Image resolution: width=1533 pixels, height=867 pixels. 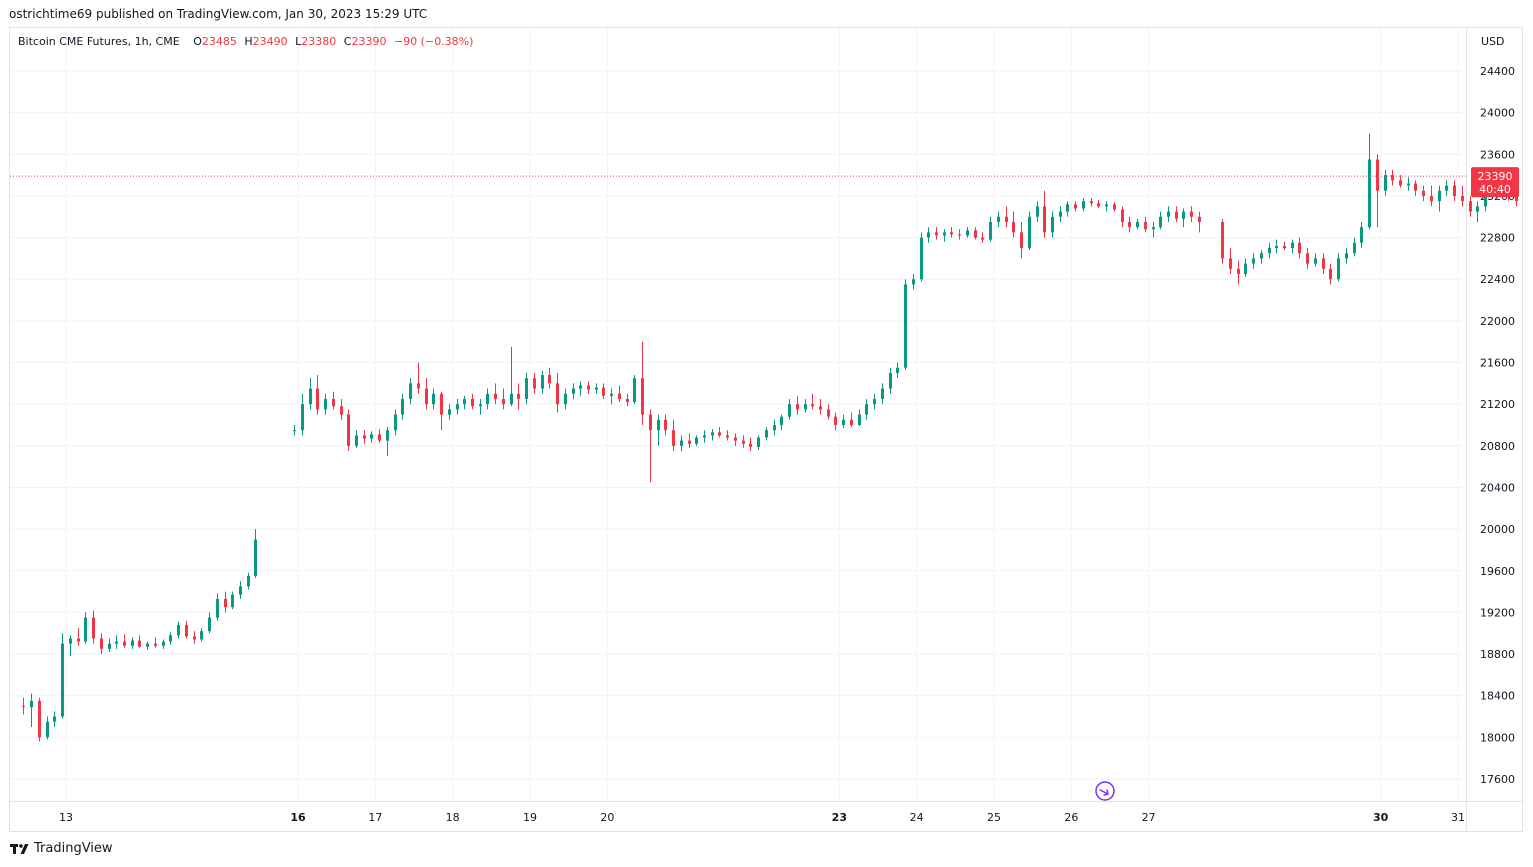 What do you see at coordinates (1071, 817) in the screenshot?
I see `x-tick-label: 26` at bounding box center [1071, 817].